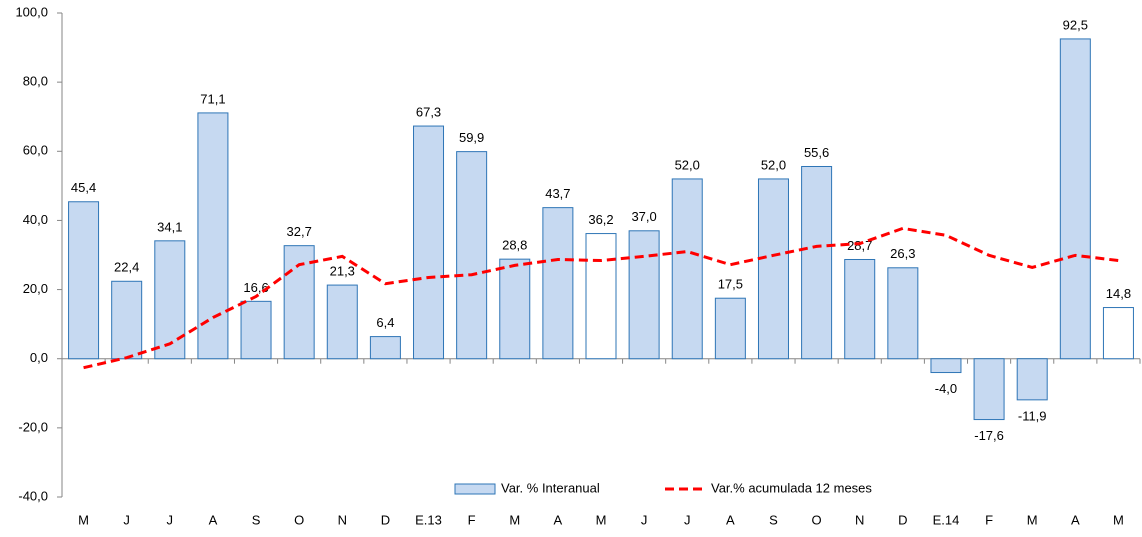 The height and width of the screenshot is (537, 1142). I want to click on data-label: 45,4, so click(83, 187).